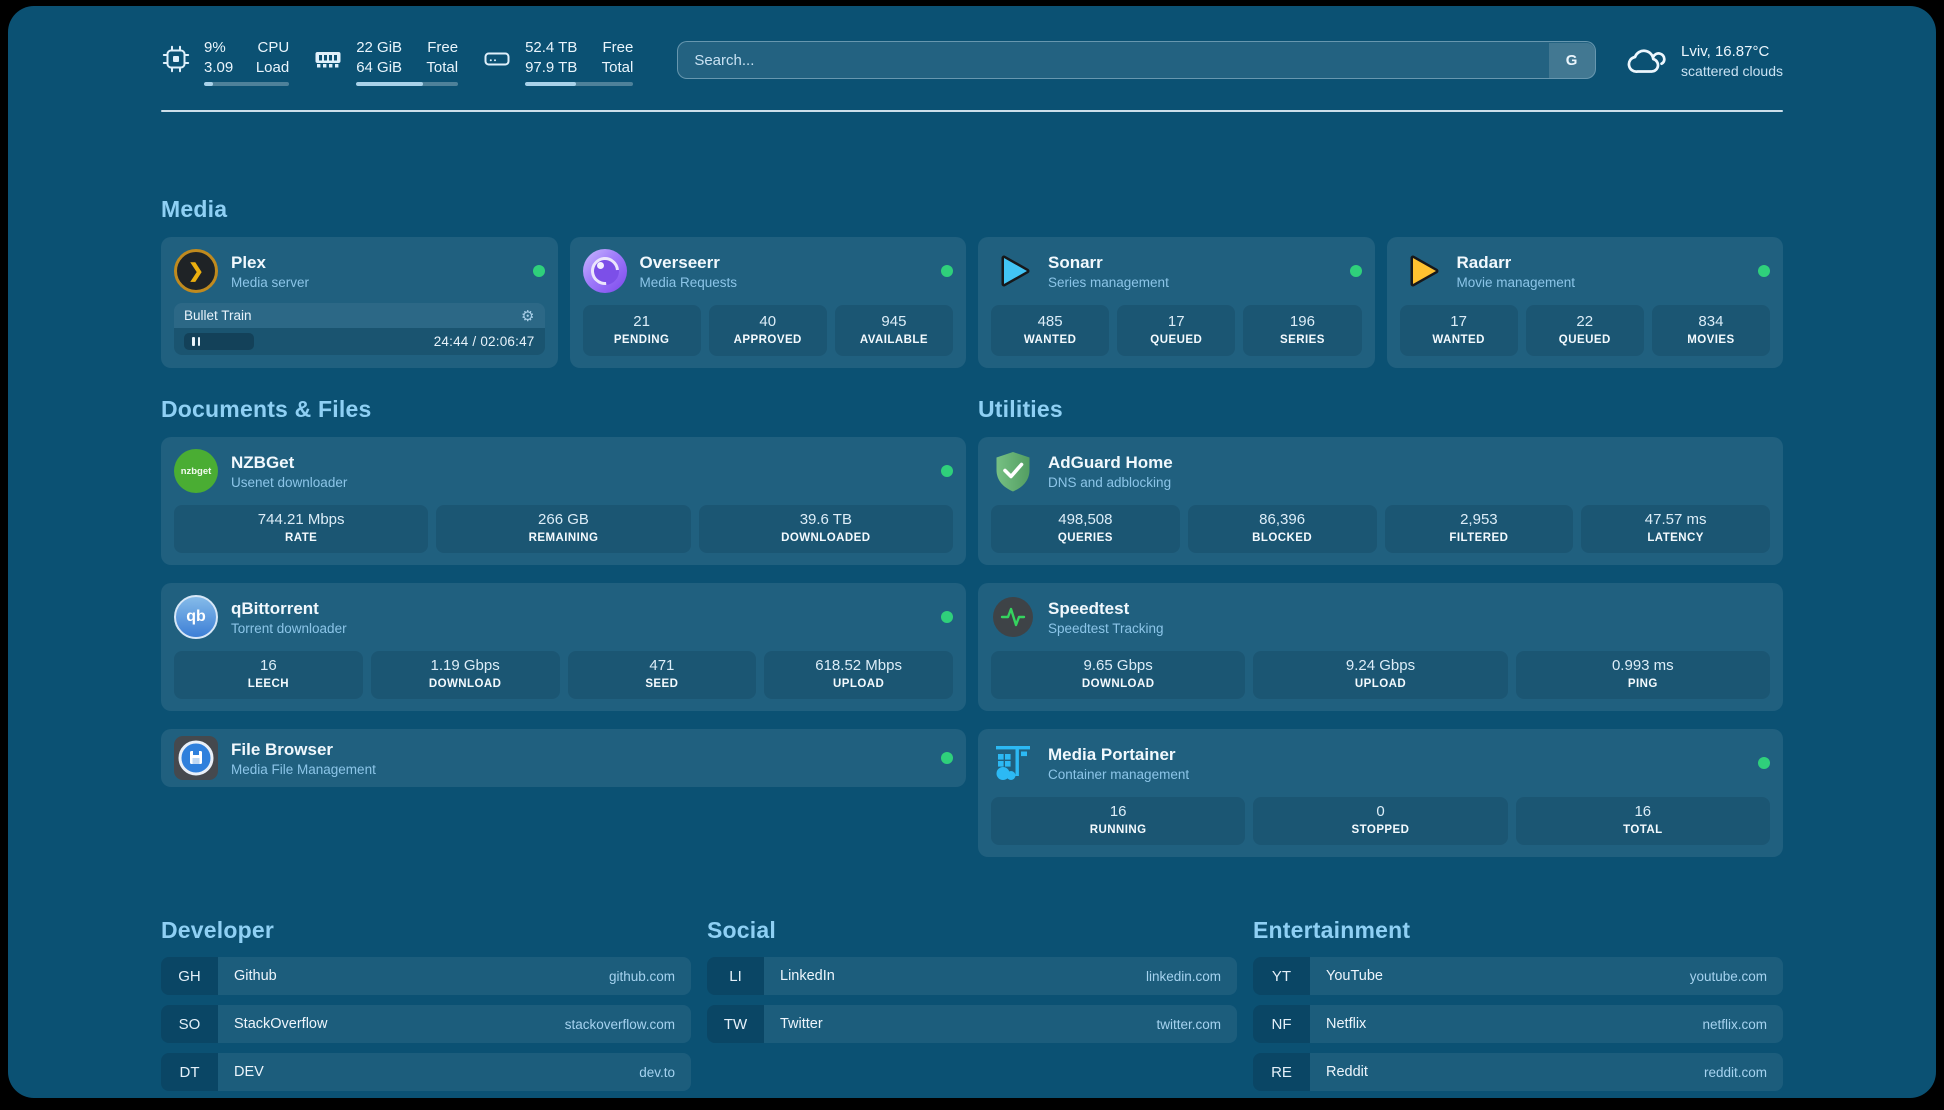  I want to click on service-subtitle: Series management, so click(1108, 282).